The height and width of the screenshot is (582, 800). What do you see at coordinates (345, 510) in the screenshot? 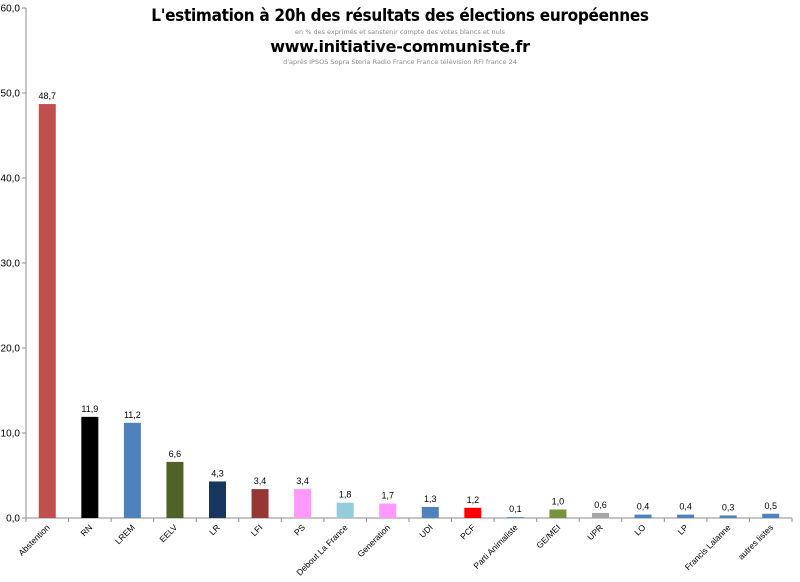
I see `bar-debout-la-france` at bounding box center [345, 510].